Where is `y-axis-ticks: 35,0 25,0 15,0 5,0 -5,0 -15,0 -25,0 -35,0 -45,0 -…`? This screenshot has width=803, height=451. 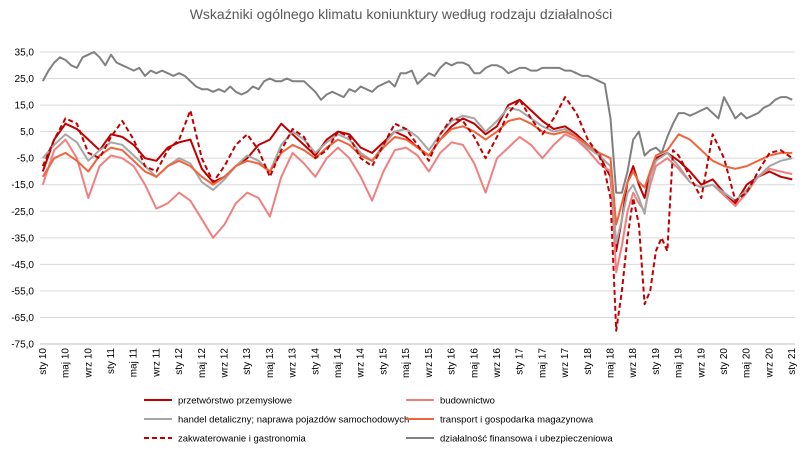 y-axis-ticks: 35,0 25,0 15,0 5,0 -5,0 -15,0 -25,0 -35,0 -45,0 -… is located at coordinates (22, 199).